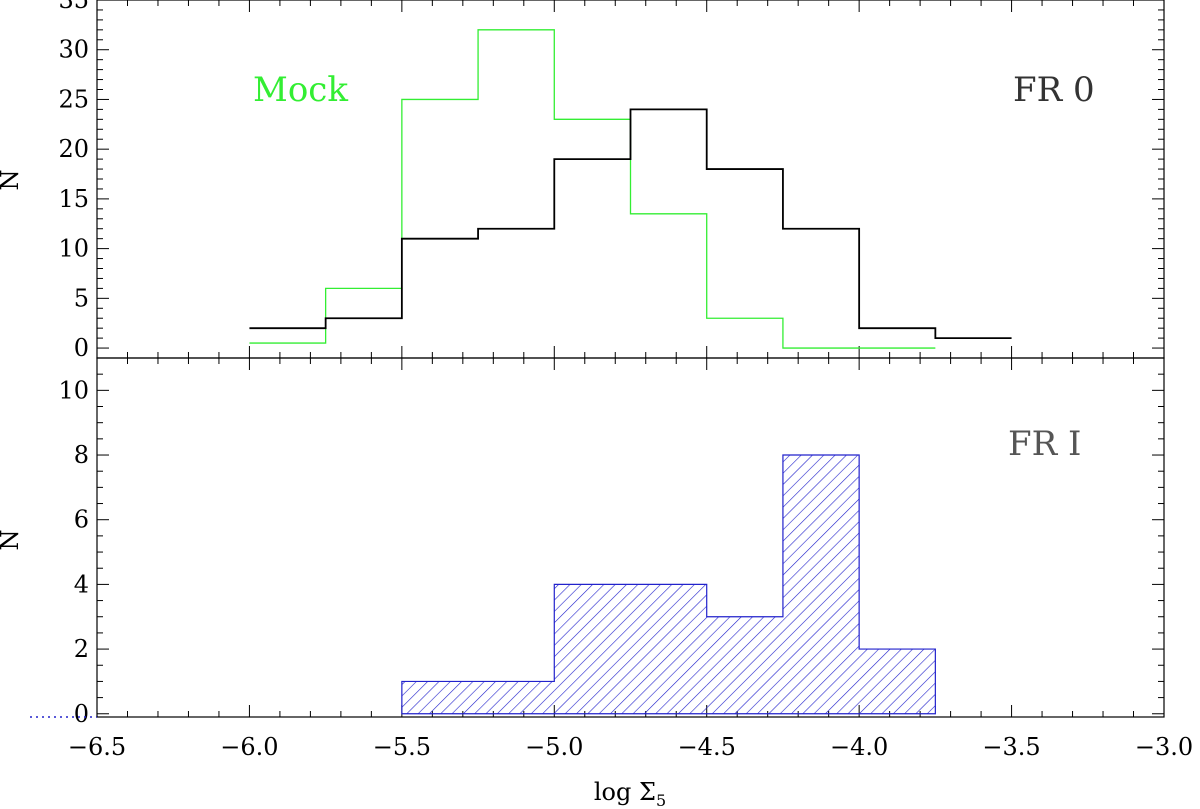 This screenshot has height=809, width=1200. Describe the element at coordinates (859, 747) in the screenshot. I see `x-tick-label: −4.0` at that location.